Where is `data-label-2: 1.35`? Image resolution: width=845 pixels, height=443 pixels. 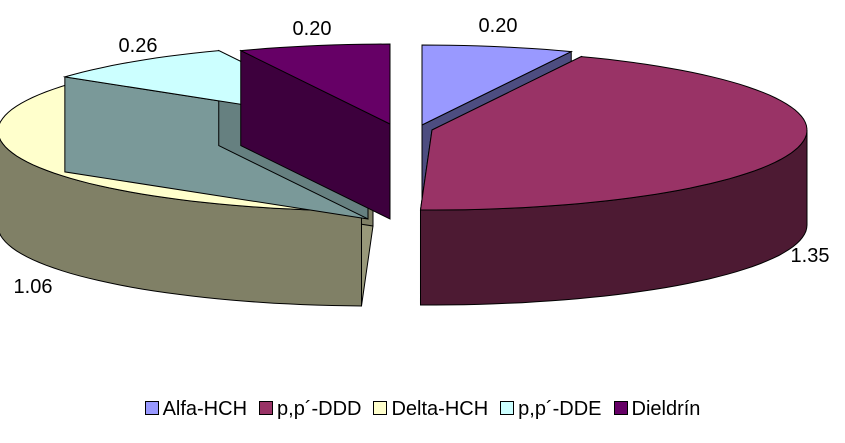
data-label-2: 1.35 is located at coordinates (810, 256).